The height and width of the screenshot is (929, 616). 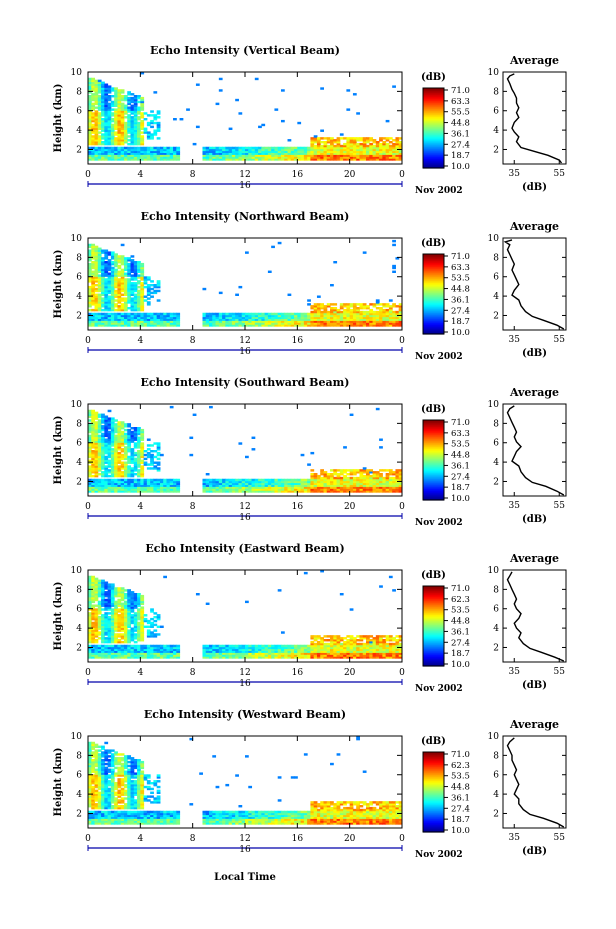 What do you see at coordinates (433, 77) in the screenshot?
I see `colorbar-unit: (dB)` at bounding box center [433, 77].